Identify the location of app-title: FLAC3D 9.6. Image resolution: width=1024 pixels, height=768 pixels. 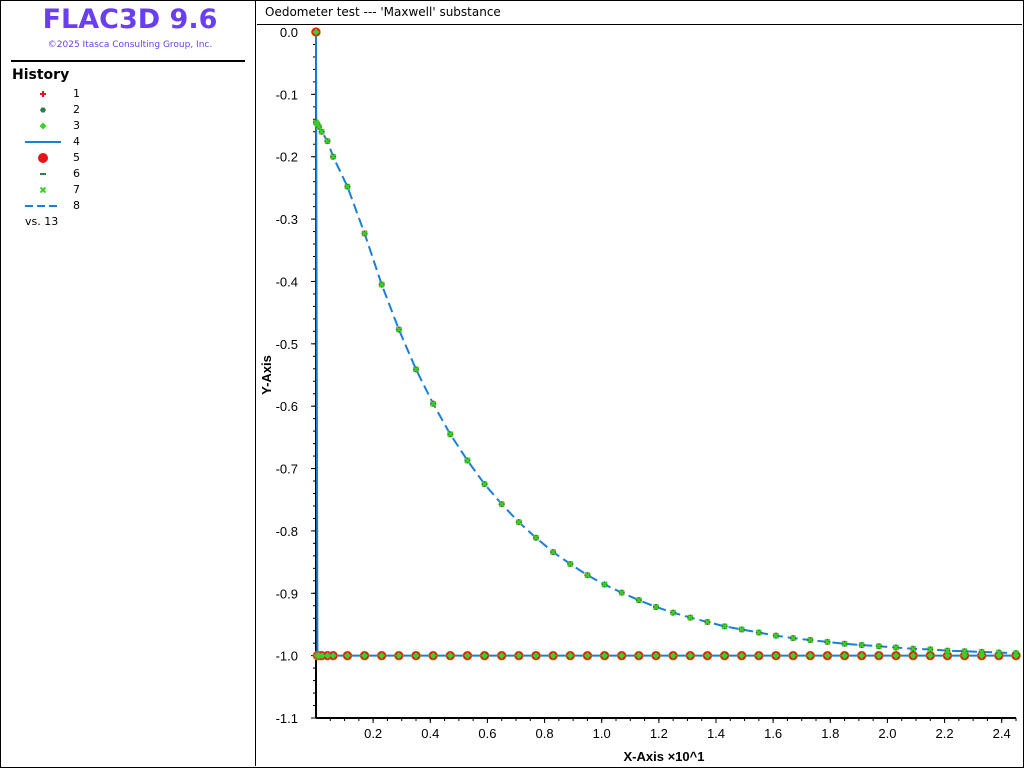
(130, 19).